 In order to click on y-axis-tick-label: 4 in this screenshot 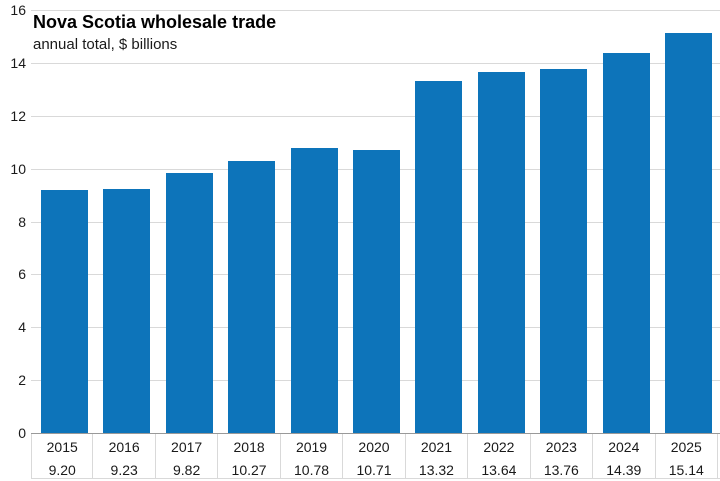, I will do `click(22, 327)`.